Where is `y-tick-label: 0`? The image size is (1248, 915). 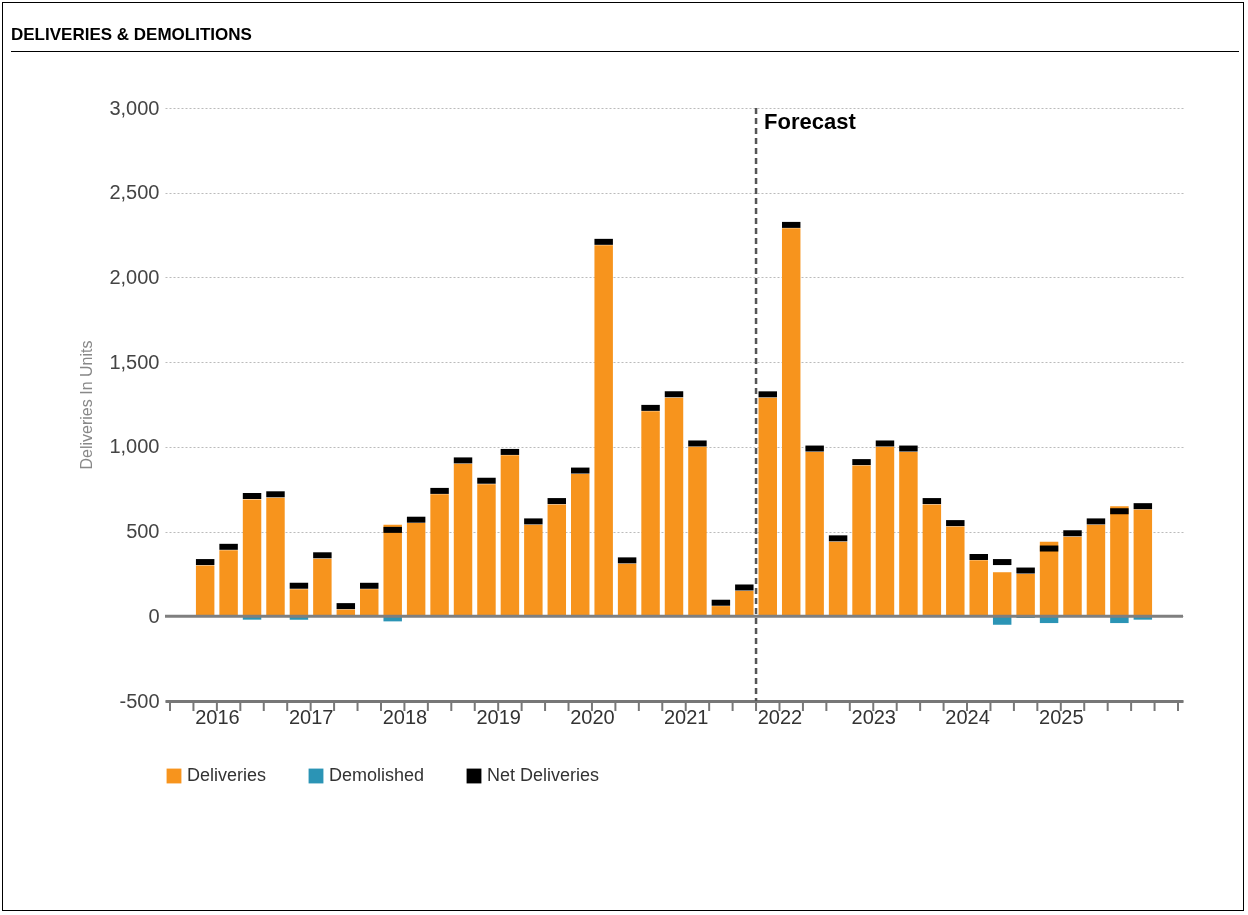 y-tick-label: 0 is located at coordinates (154, 615).